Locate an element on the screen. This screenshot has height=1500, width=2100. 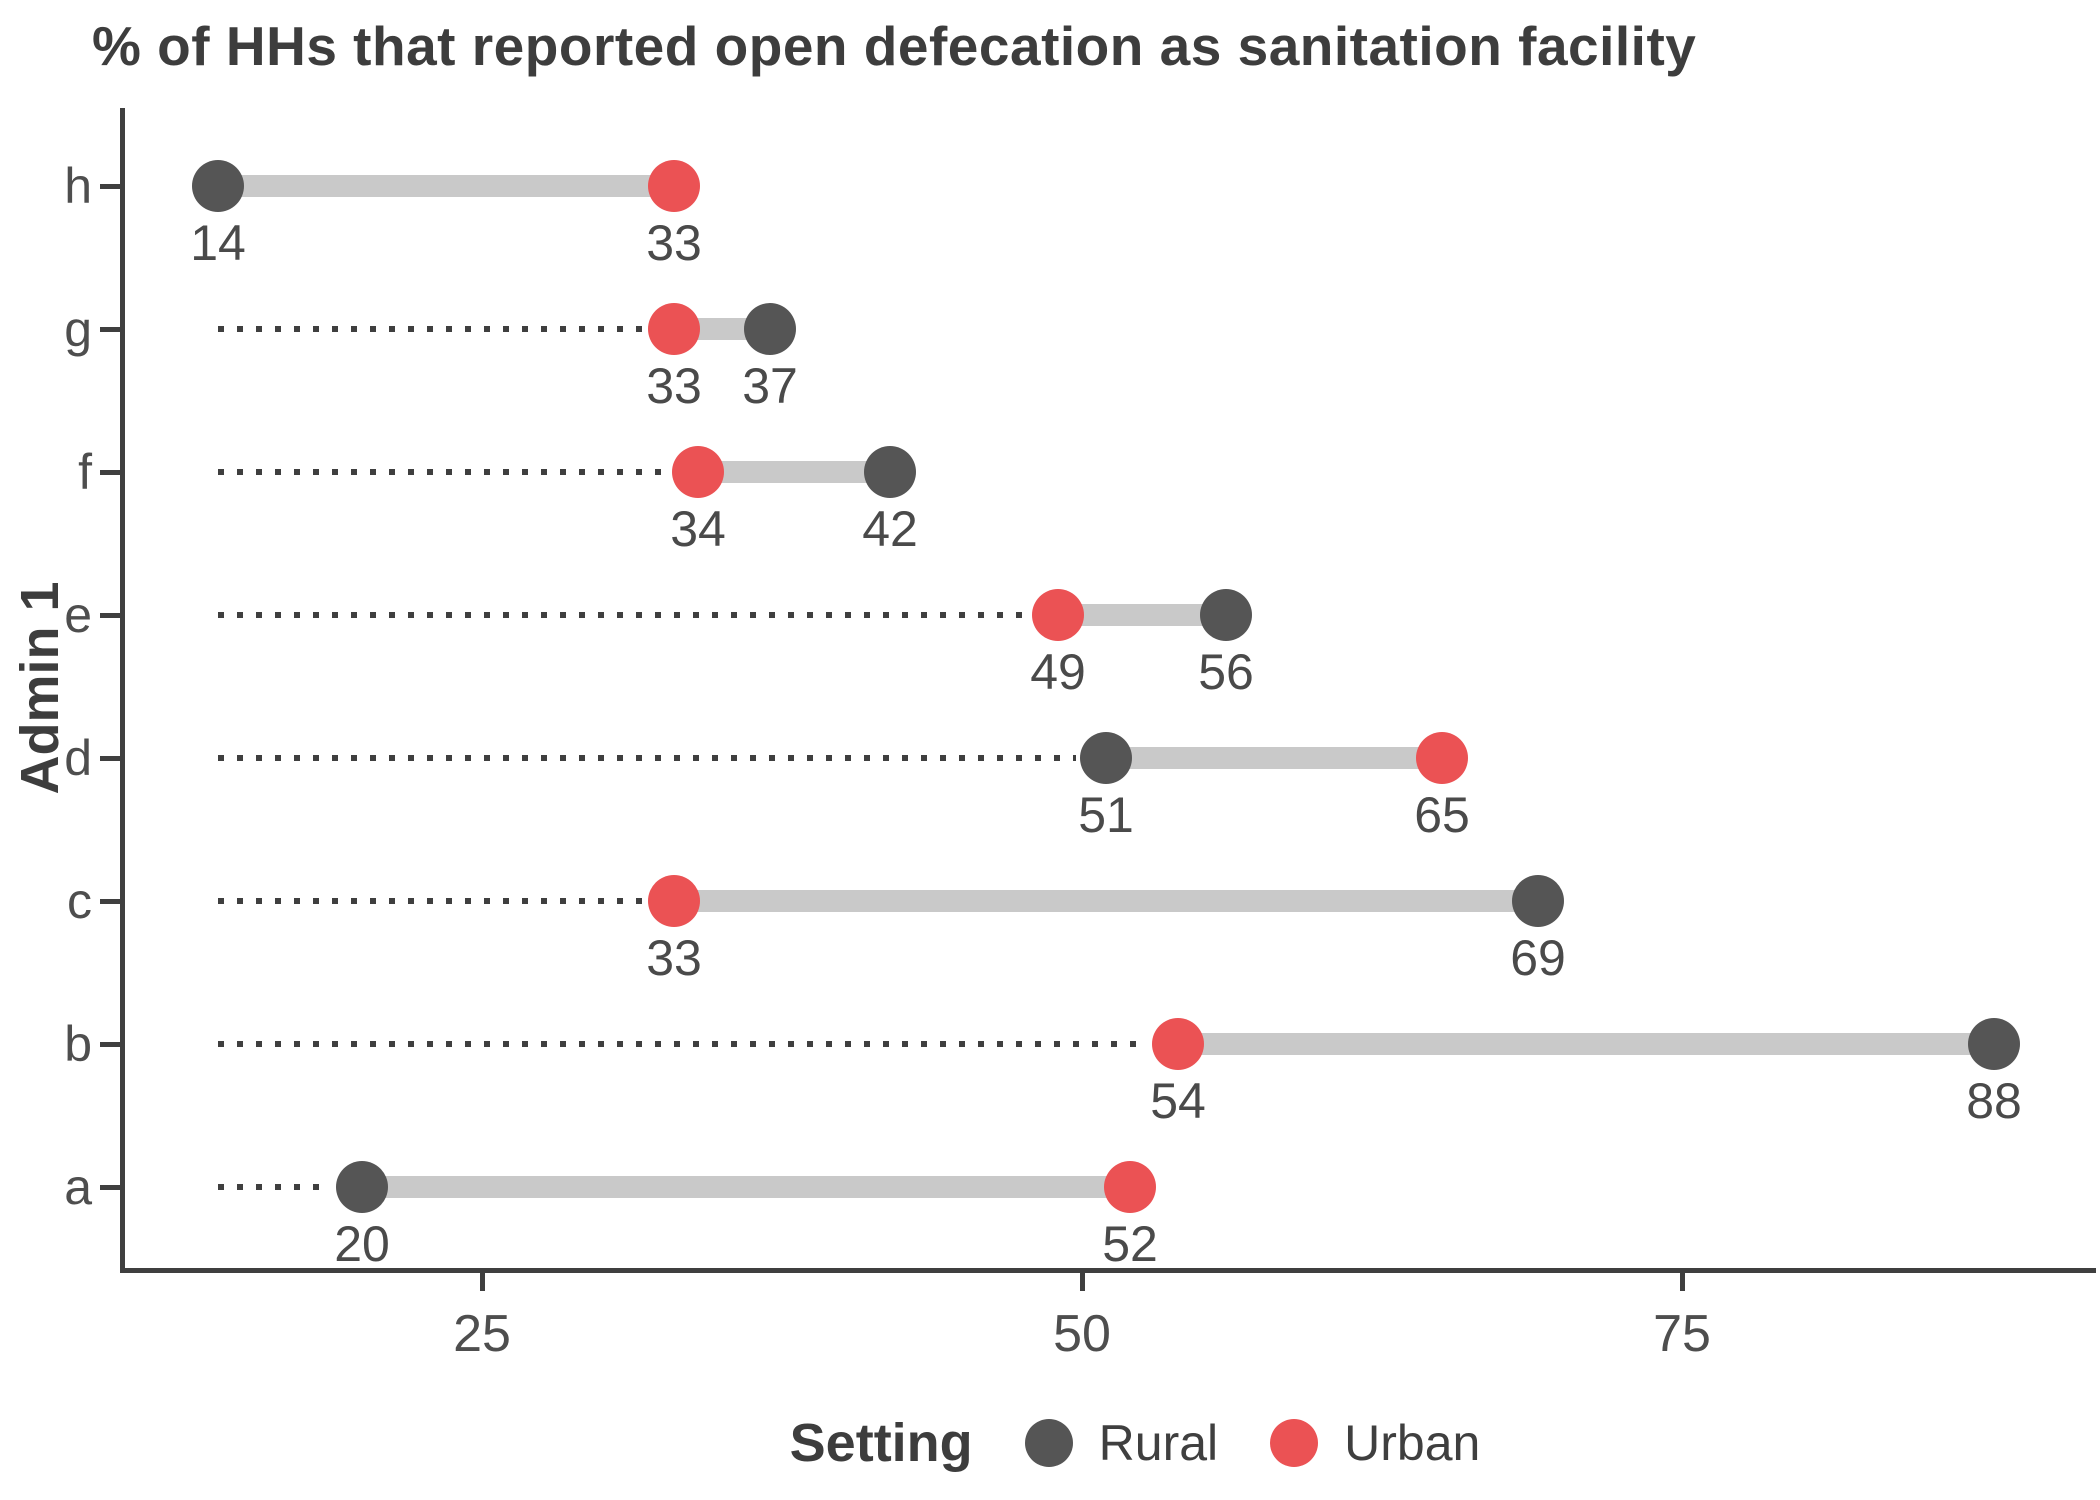
y-category-label: h is located at coordinates (78, 186).